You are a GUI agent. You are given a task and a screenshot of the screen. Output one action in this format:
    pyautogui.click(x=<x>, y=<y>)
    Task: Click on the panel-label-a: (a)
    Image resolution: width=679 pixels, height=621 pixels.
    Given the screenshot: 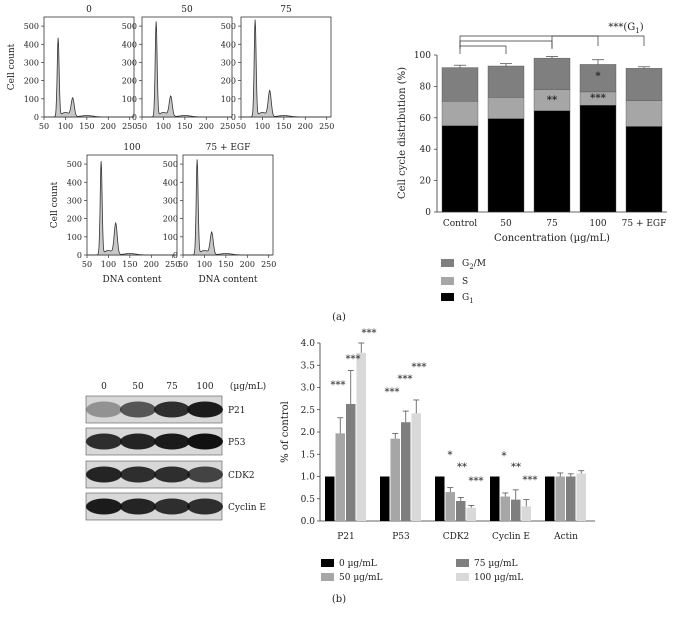 What is the action you would take?
    pyautogui.click(x=339, y=317)
    